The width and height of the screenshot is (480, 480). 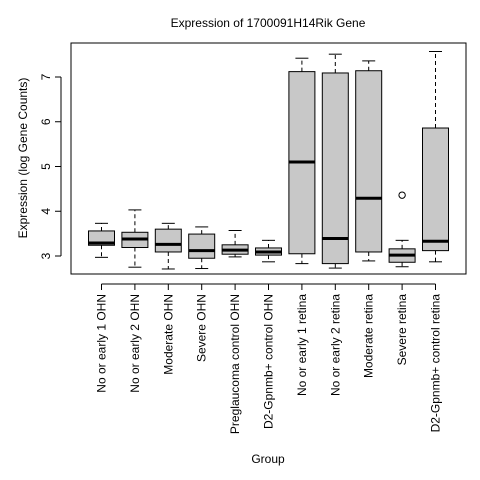 What do you see at coordinates (268, 459) in the screenshot?
I see `x-axis-label: Group` at bounding box center [268, 459].